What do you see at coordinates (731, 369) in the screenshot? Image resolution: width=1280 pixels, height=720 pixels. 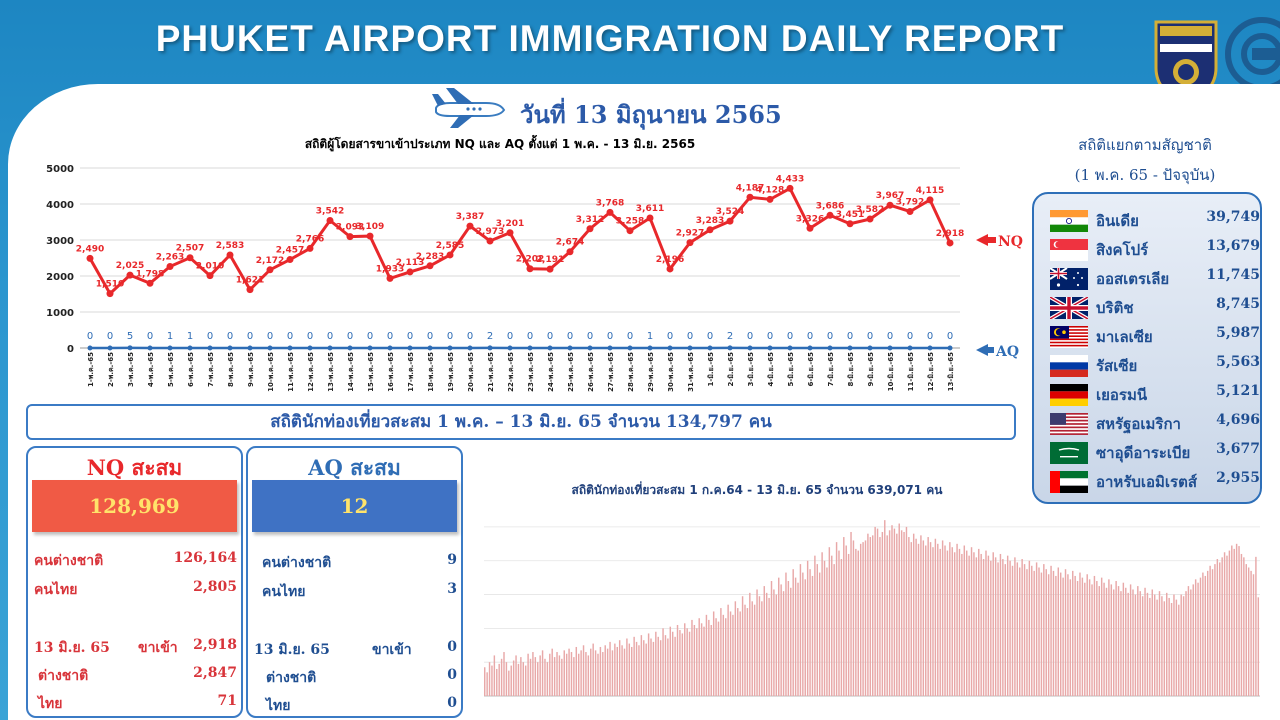 I see `x-tick-label: 2-มิ.ย.-65` at bounding box center [731, 369].